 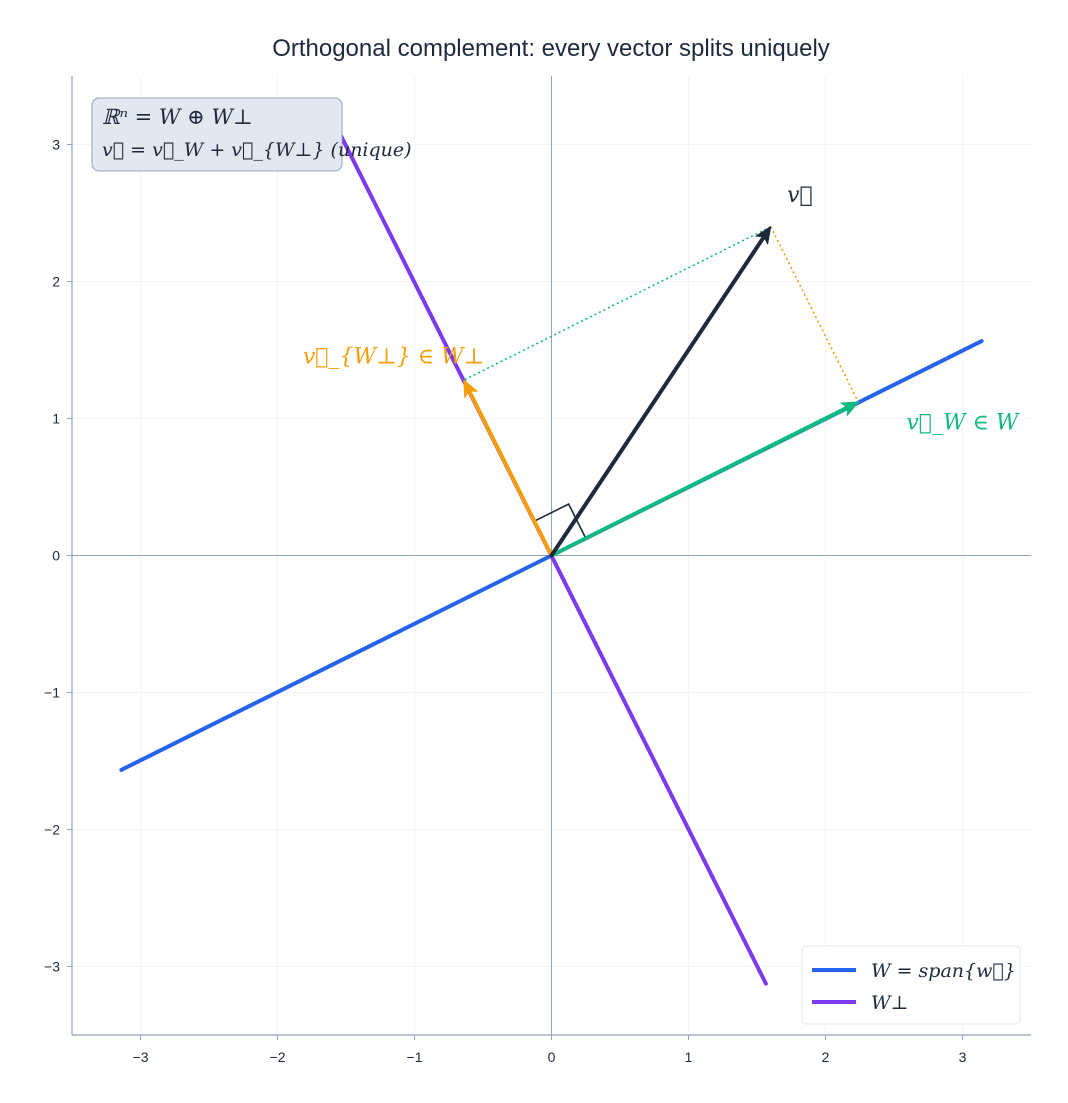 I want to click on vector-v-shaft, so click(x=657, y=397).